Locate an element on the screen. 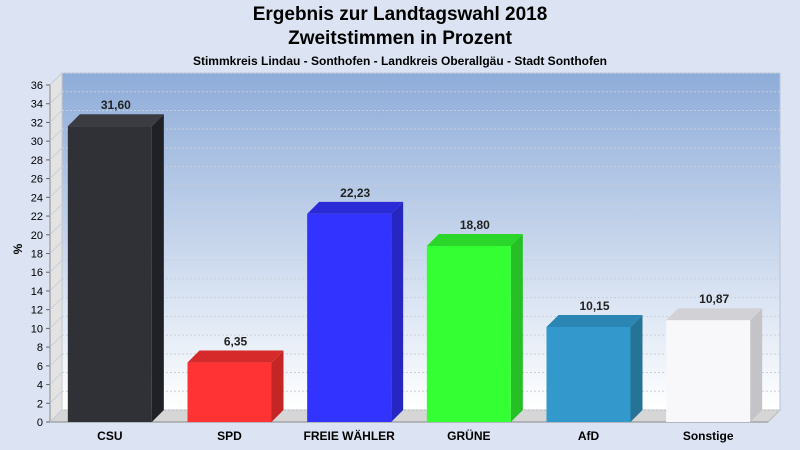 The width and height of the screenshot is (800, 450). y-tick-label: 24 is located at coordinates (37, 198).